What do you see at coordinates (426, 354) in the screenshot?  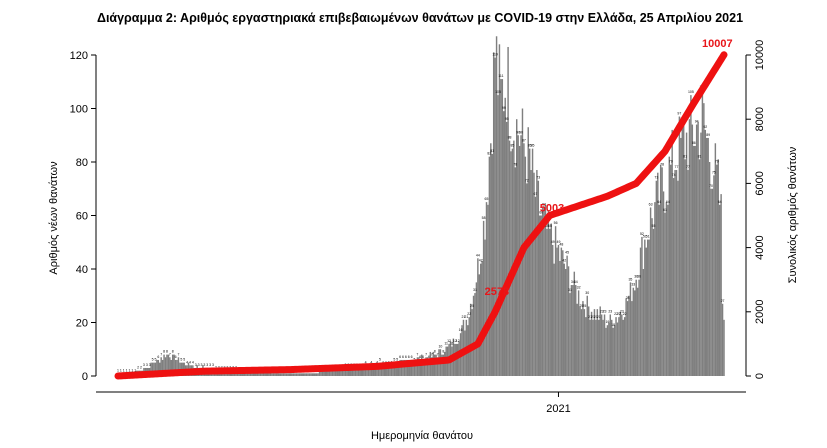 I see `bar-value-label: 7` at bounding box center [426, 354].